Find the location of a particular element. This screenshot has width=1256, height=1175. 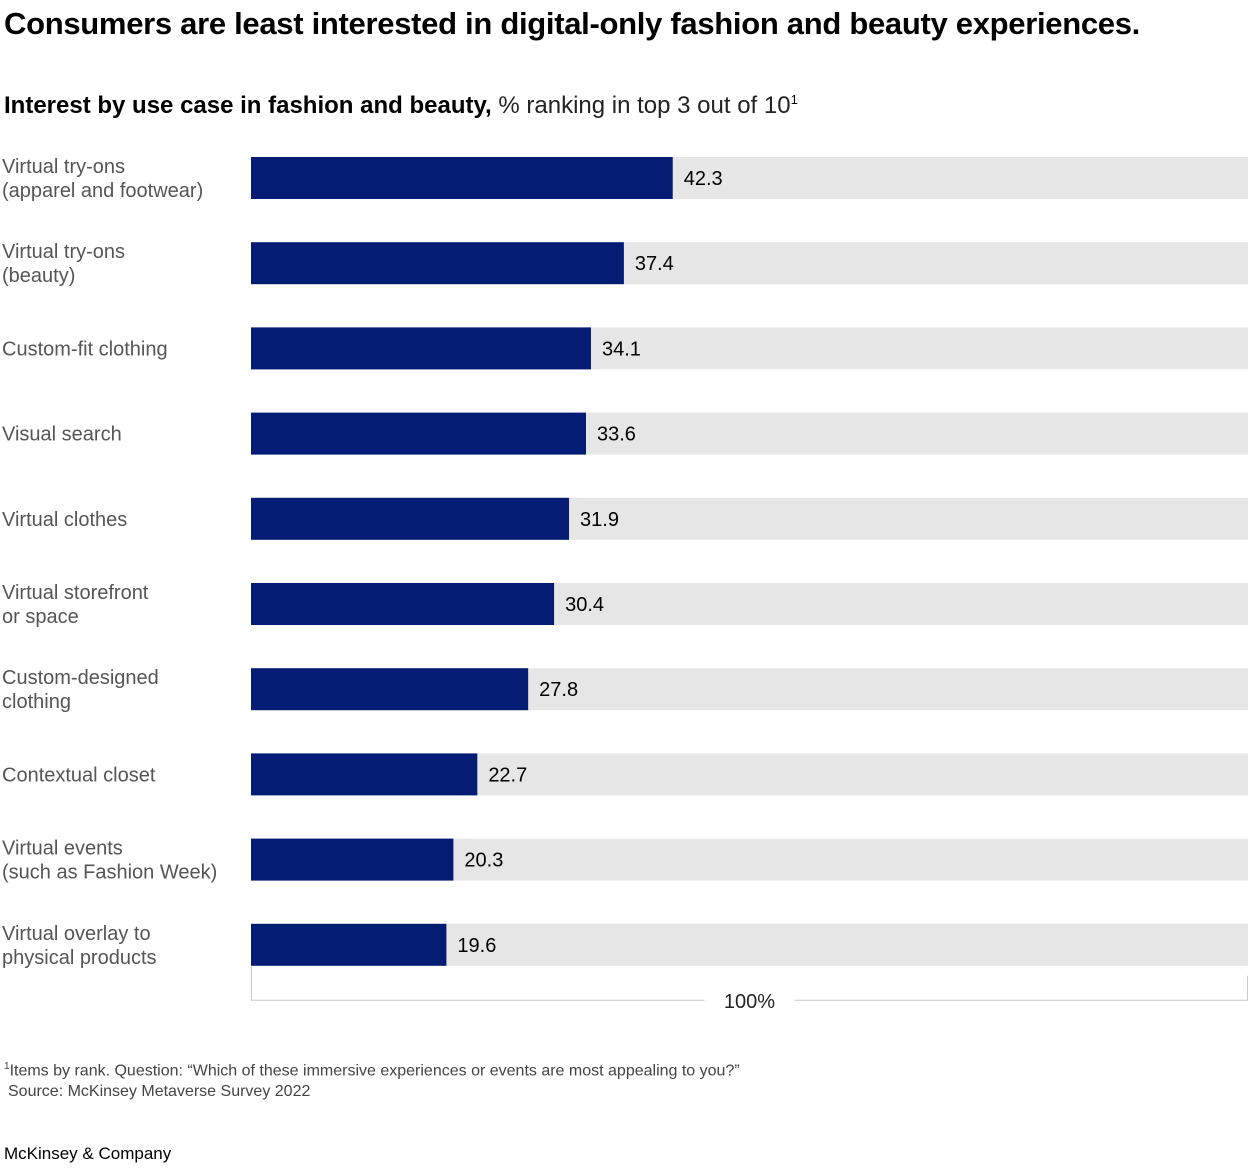

category-label: Virtual try-ons (apparel and footwear) is located at coordinates (102, 179).